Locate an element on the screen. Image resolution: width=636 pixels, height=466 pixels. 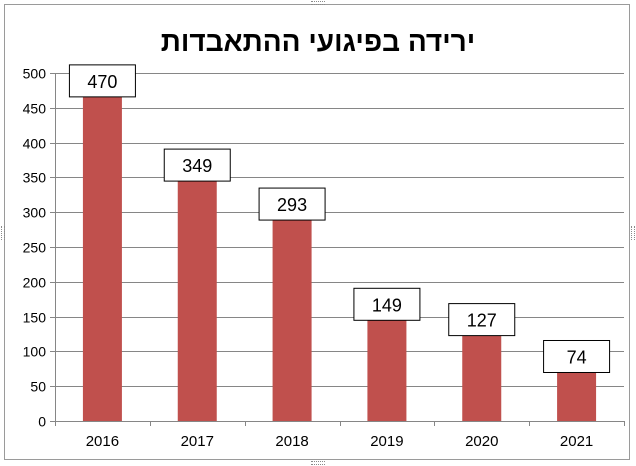
y-tick-label: 400 is located at coordinates (35, 144).